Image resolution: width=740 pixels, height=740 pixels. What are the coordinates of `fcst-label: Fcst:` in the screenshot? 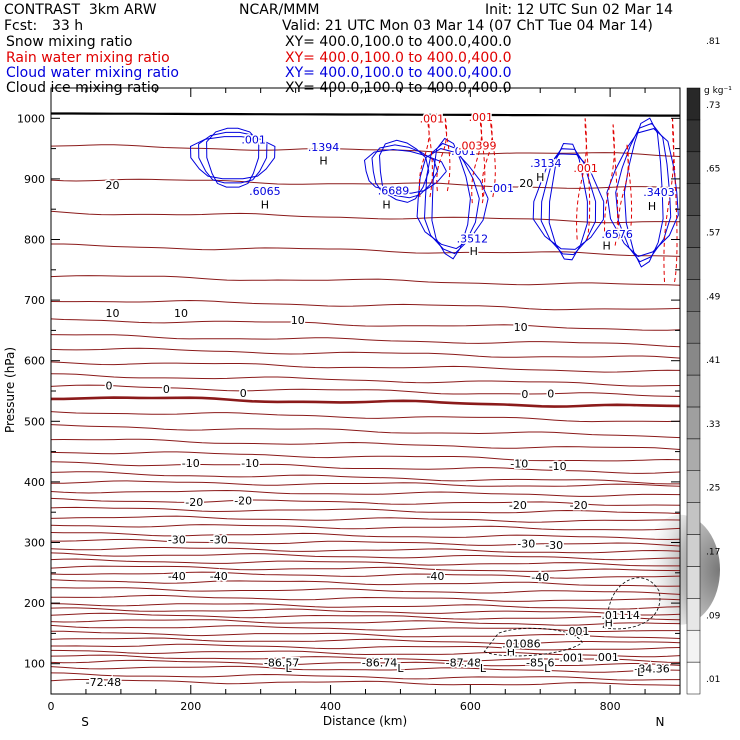 It's located at (21, 26).